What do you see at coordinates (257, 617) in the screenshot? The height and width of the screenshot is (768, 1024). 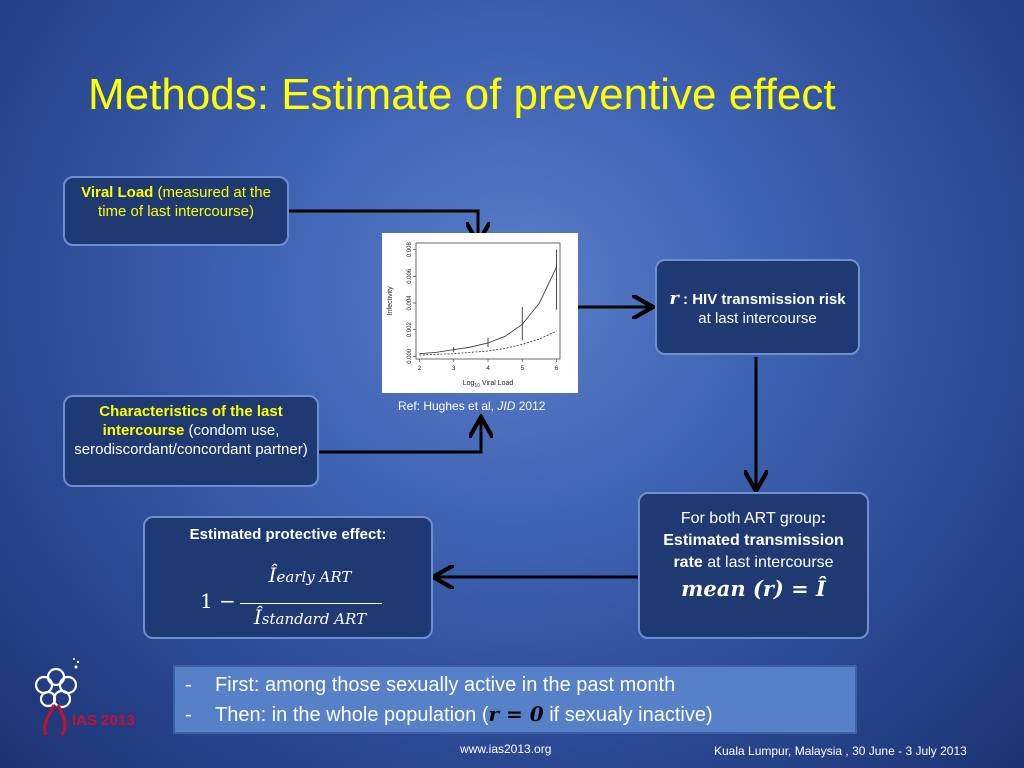 I see `denominator-symbol: Î` at bounding box center [257, 617].